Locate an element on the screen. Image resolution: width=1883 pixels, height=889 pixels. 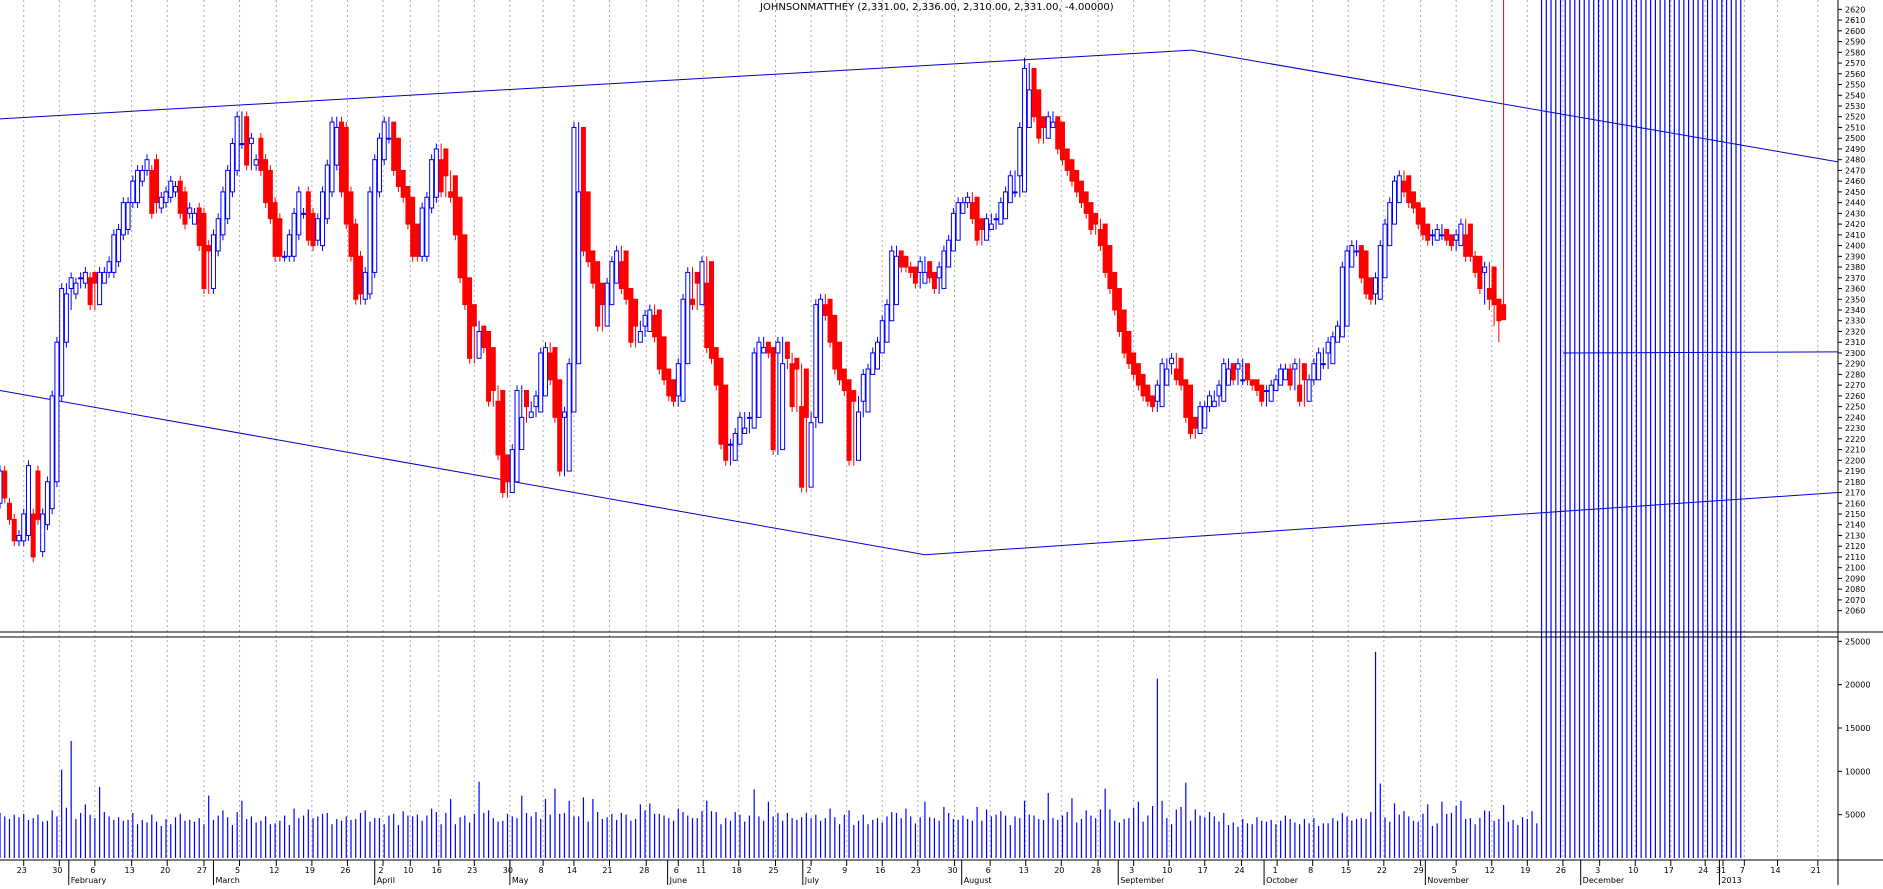
month-label: March is located at coordinates (227, 880).